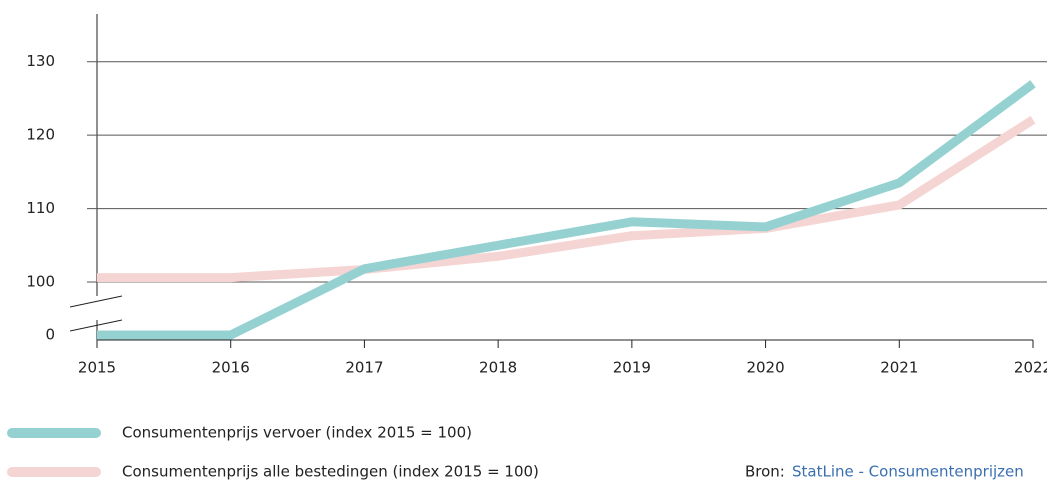 Image resolution: width=1047 pixels, height=483 pixels. Describe the element at coordinates (899, 368) in the screenshot. I see `x-tick-label: 2021` at that location.